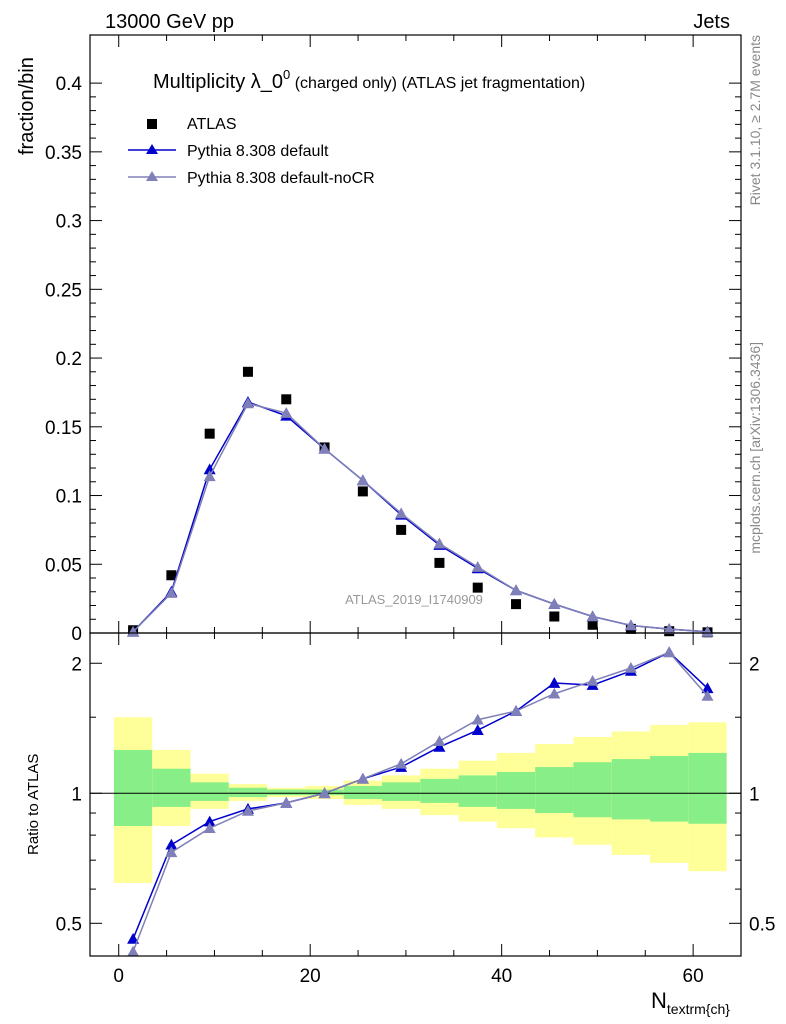 This screenshot has height=1024, width=786. I want to click on legend-label-default: Pythia 8.308 default, so click(258, 151).